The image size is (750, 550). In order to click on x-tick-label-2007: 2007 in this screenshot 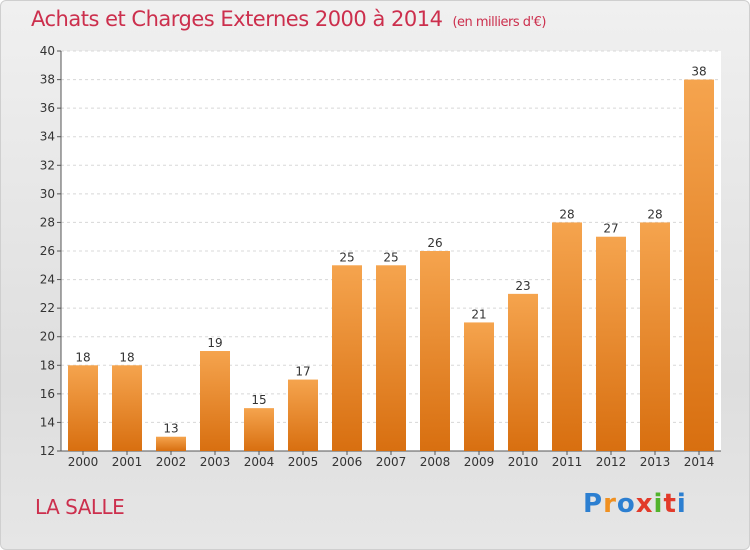, I will do `click(391, 462)`.